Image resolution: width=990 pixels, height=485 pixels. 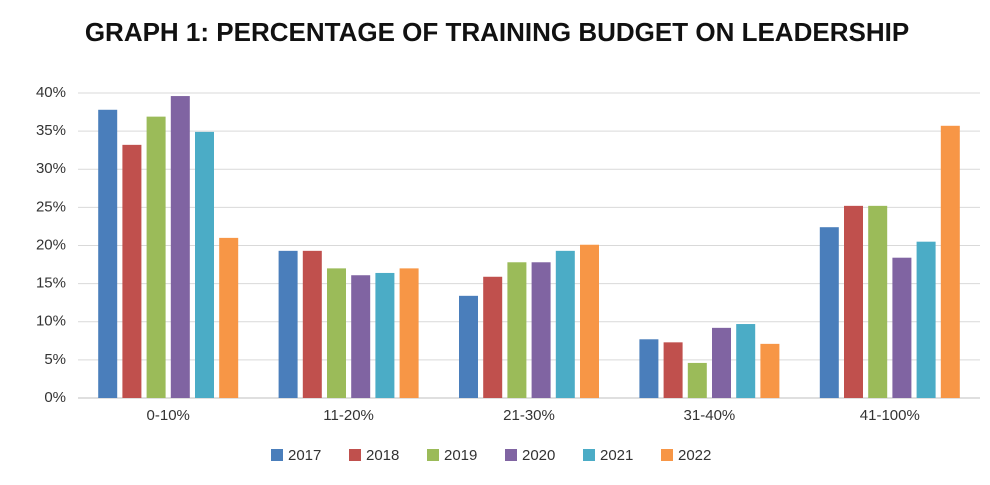 I want to click on y-tick-label: 35%, so click(x=51, y=130).